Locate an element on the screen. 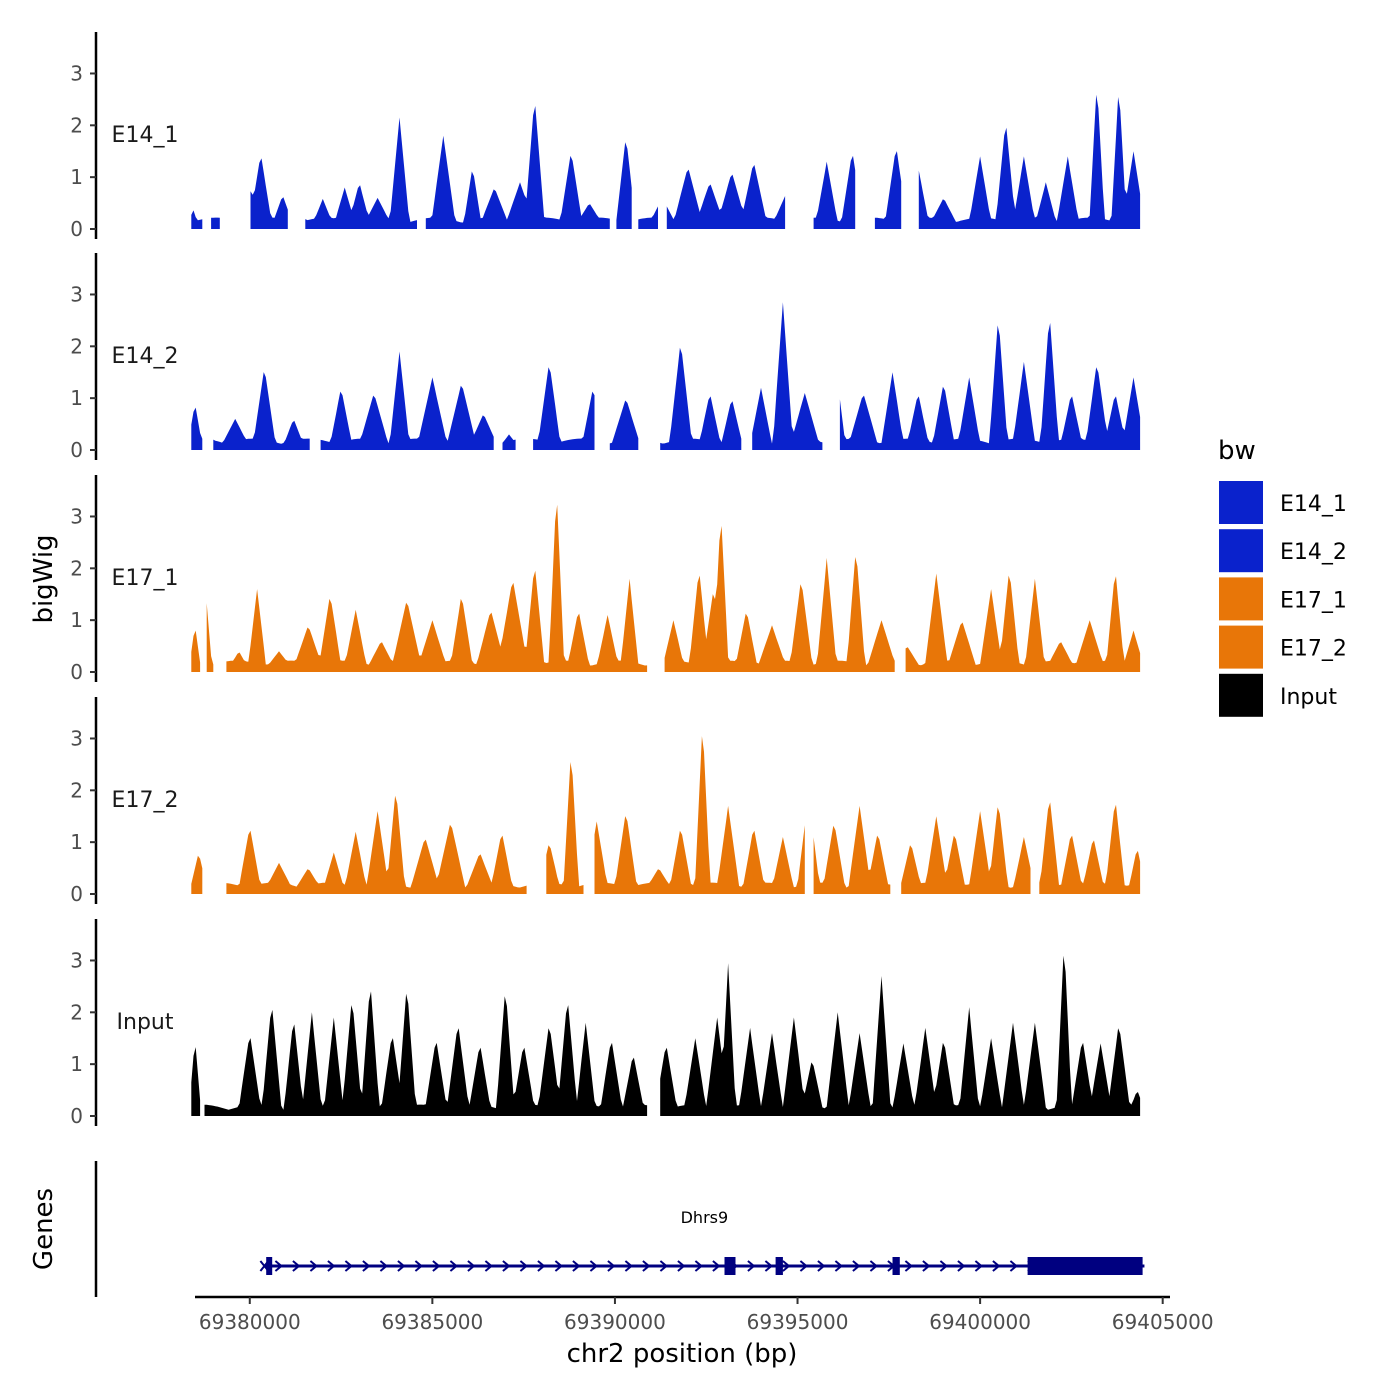 The image size is (1400, 1400). track-label-e14-2: E14_2 is located at coordinates (145, 356).